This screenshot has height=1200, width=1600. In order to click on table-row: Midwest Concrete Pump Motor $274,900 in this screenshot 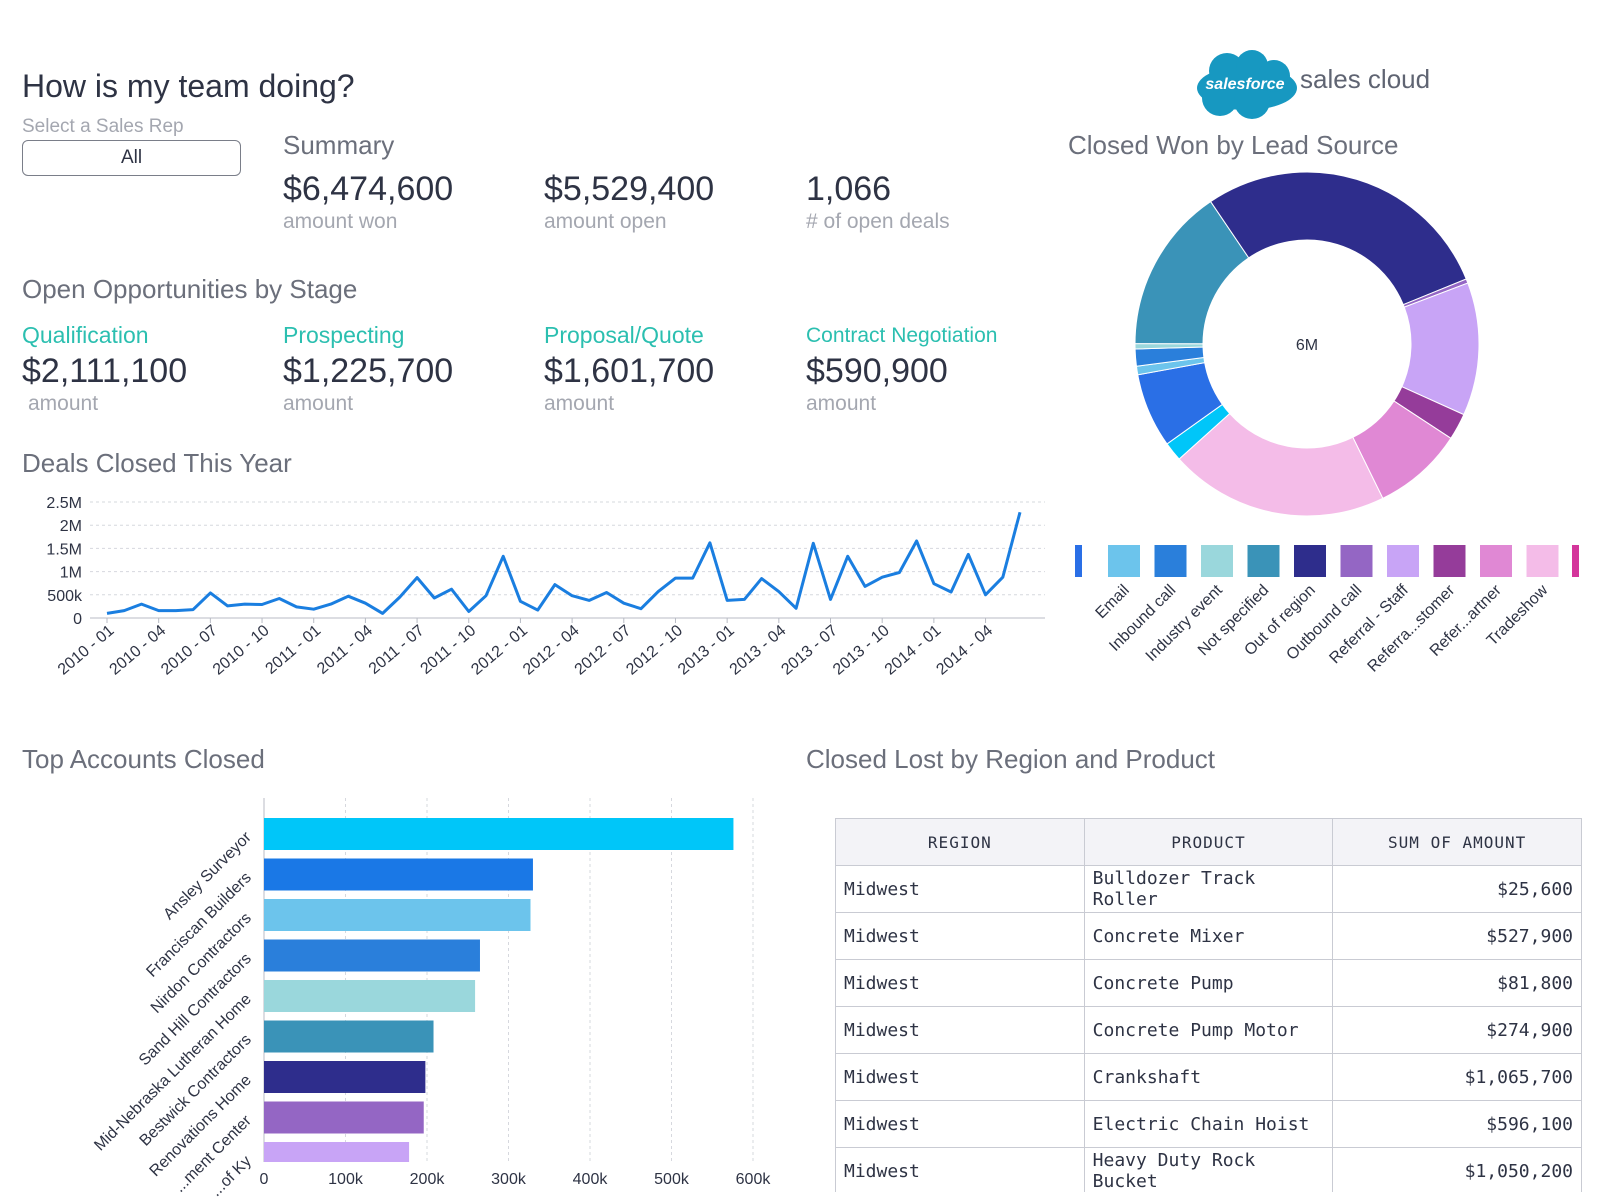, I will do `click(1208, 1030)`.